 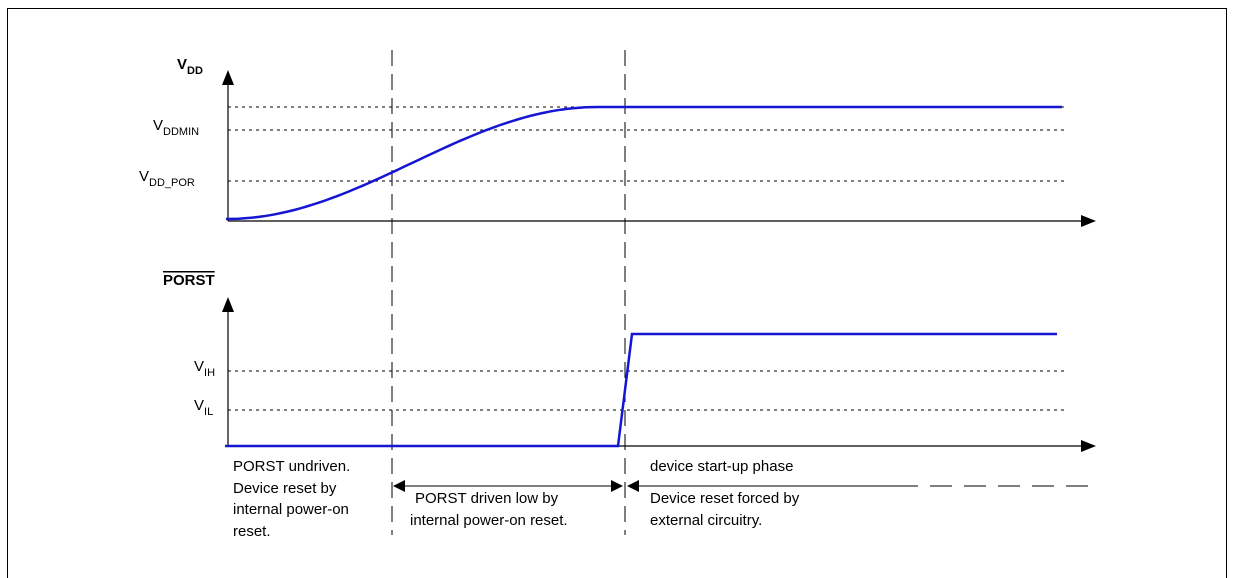 What do you see at coordinates (190, 66) in the screenshot?
I see `vdd-axis-title: VDD` at bounding box center [190, 66].